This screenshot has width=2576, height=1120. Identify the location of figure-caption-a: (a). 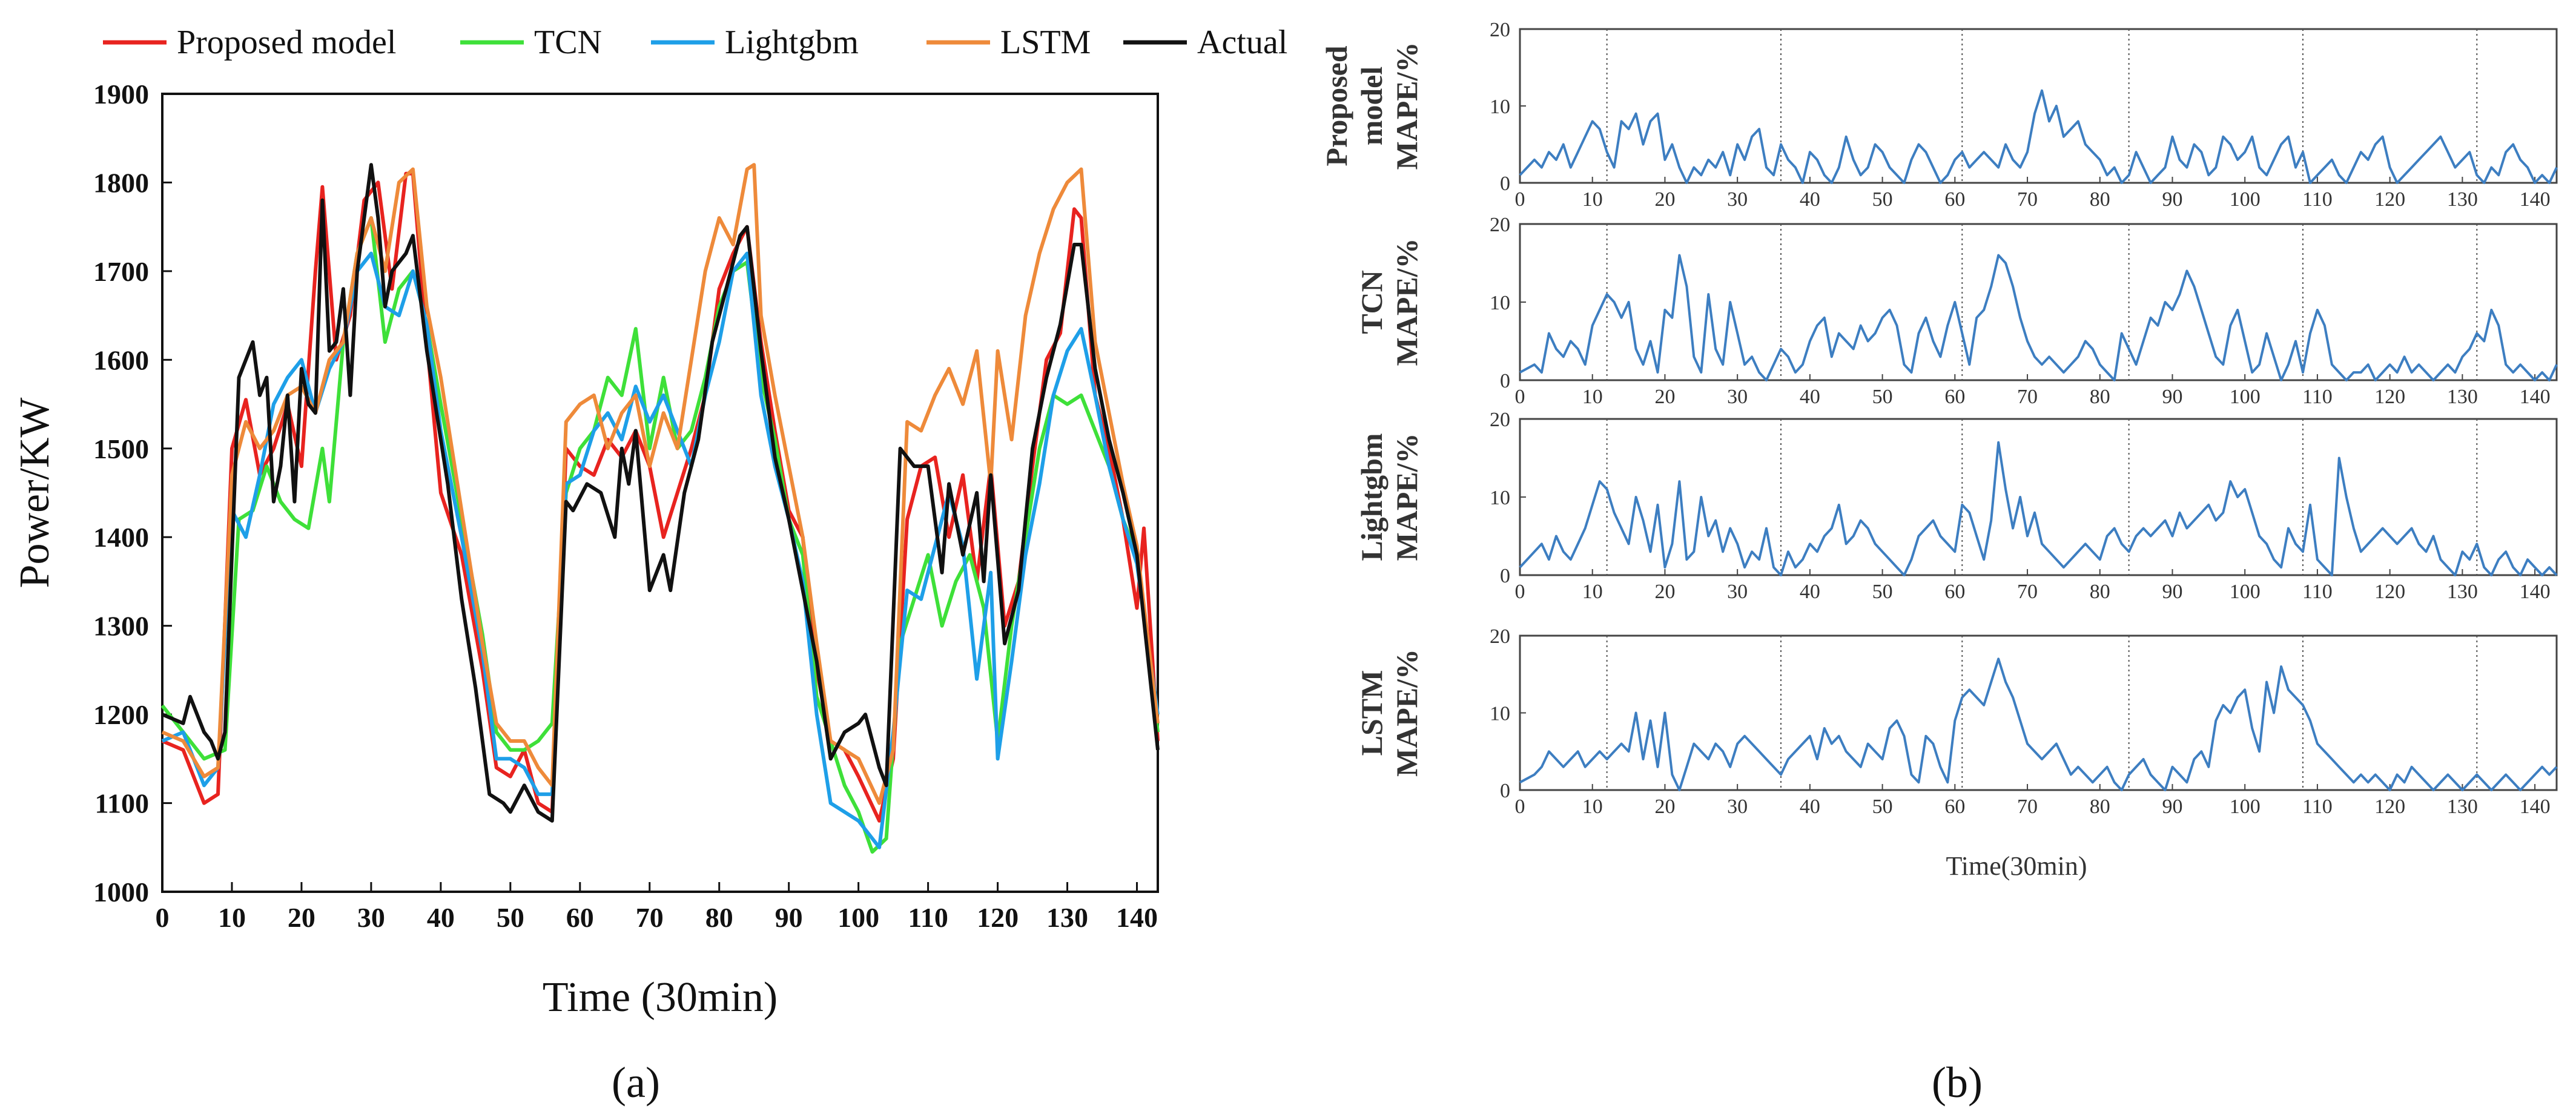
(636, 1082).